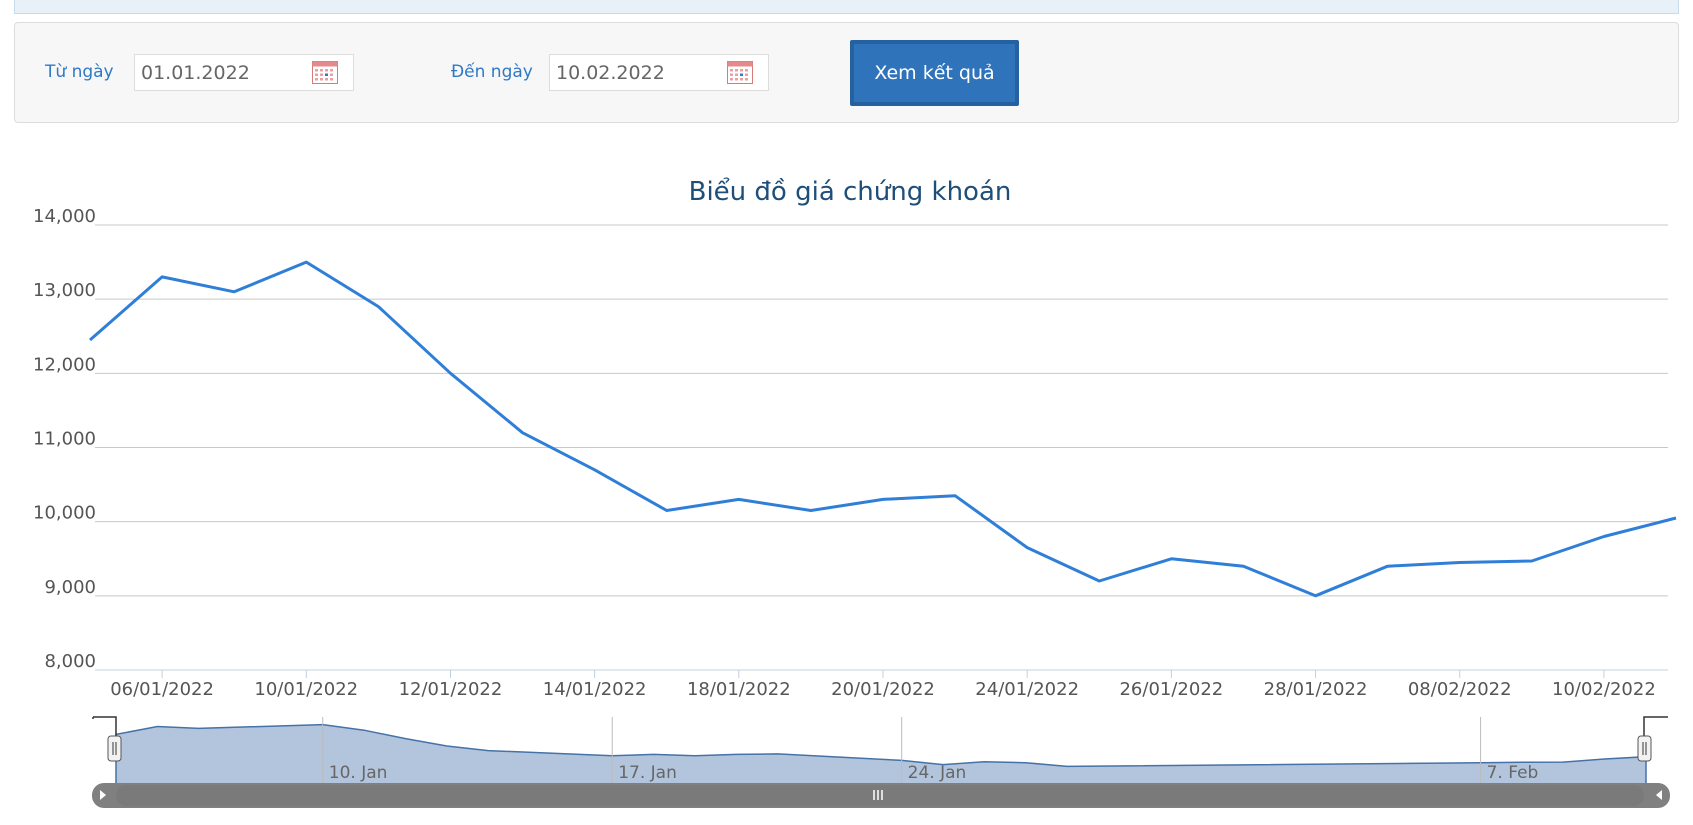 Image resolution: width=1693 pixels, height=825 pixels. I want to click on x-tick-label: 24/01/2022, so click(1027, 689).